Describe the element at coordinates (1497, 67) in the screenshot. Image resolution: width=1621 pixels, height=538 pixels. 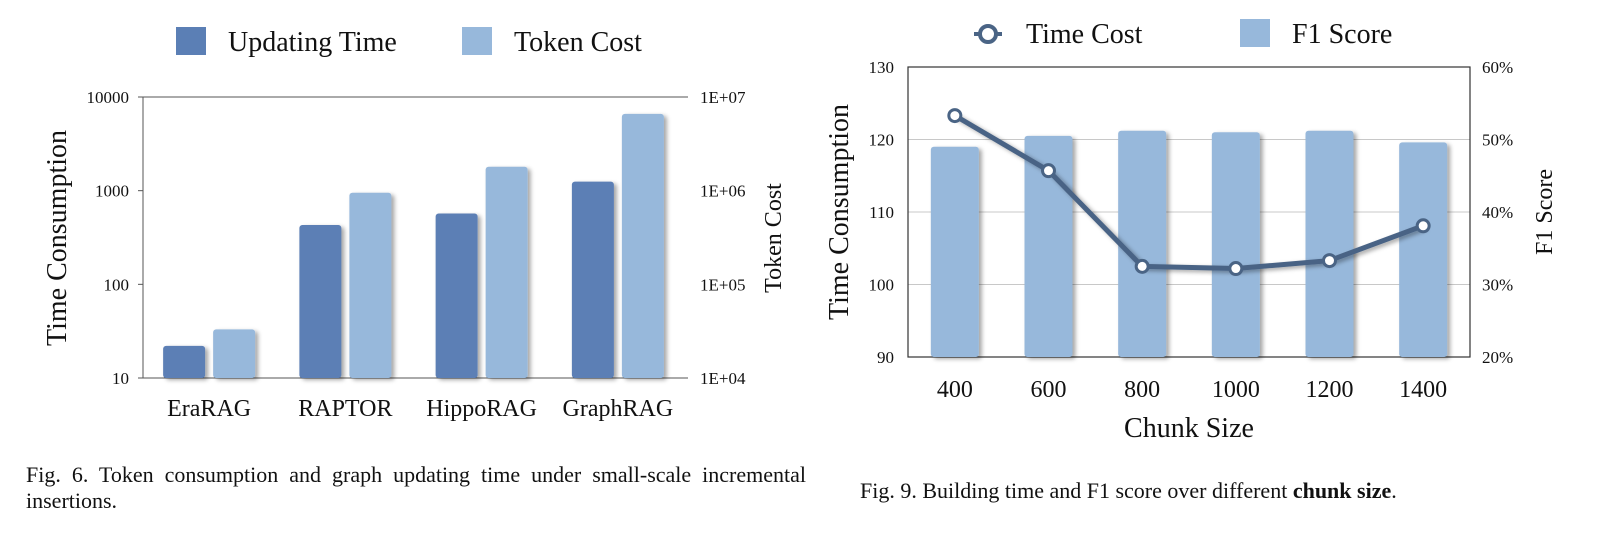
I see `y2-tick-label: 60%` at that location.